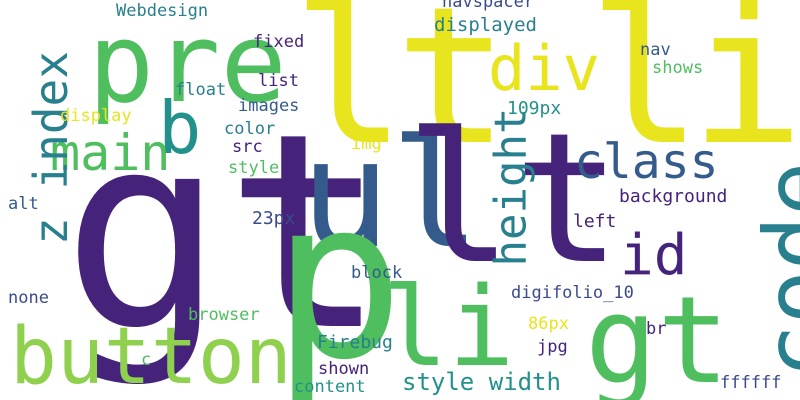 Image resolution: width=800 pixels, height=400 pixels. Describe the element at coordinates (751, 383) in the screenshot. I see `word-ffffff: ffffff` at that location.